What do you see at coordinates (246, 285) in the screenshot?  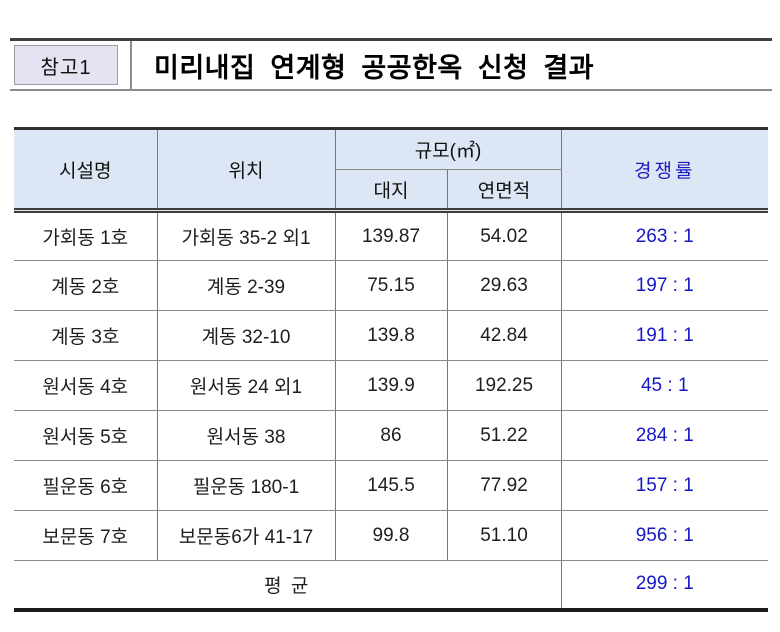 I see `cell-location: 계동 2-39` at bounding box center [246, 285].